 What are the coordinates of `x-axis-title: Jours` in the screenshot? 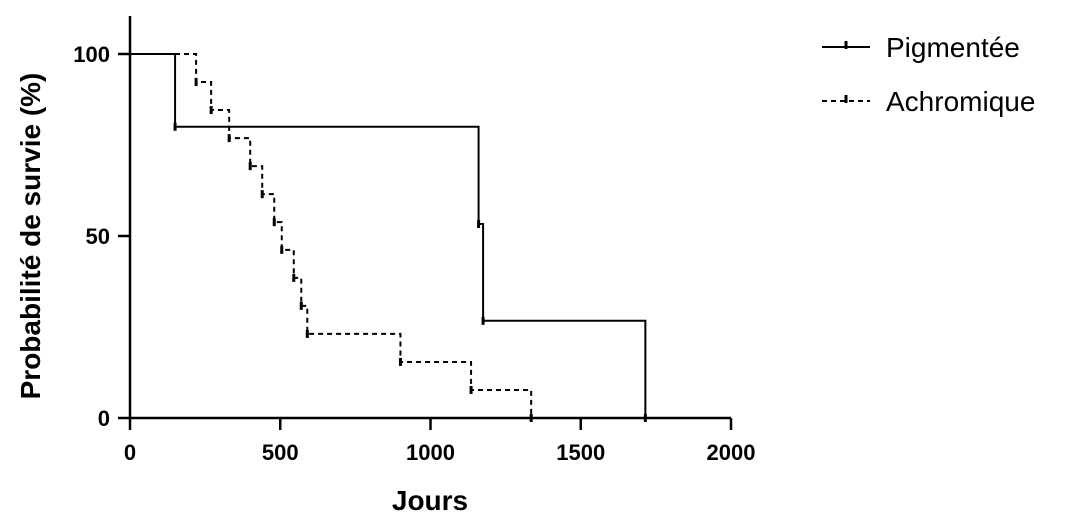 It's located at (430, 500).